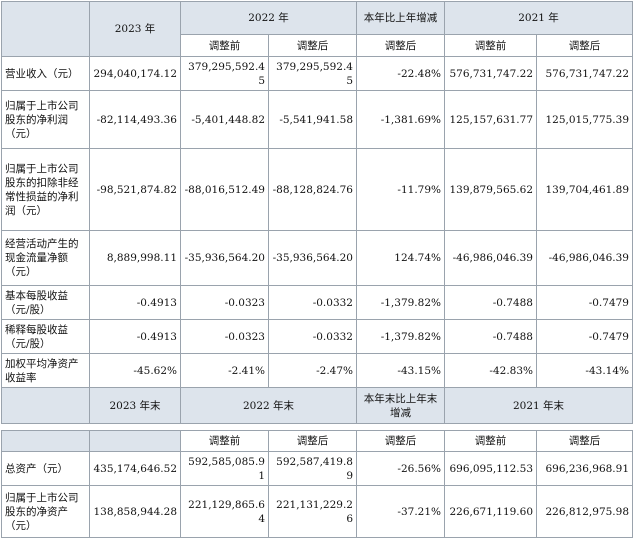 This screenshot has height=542, width=633. What do you see at coordinates (584, 511) in the screenshot?
I see `value-2021-after: 226,812,975.98` at bounding box center [584, 511].